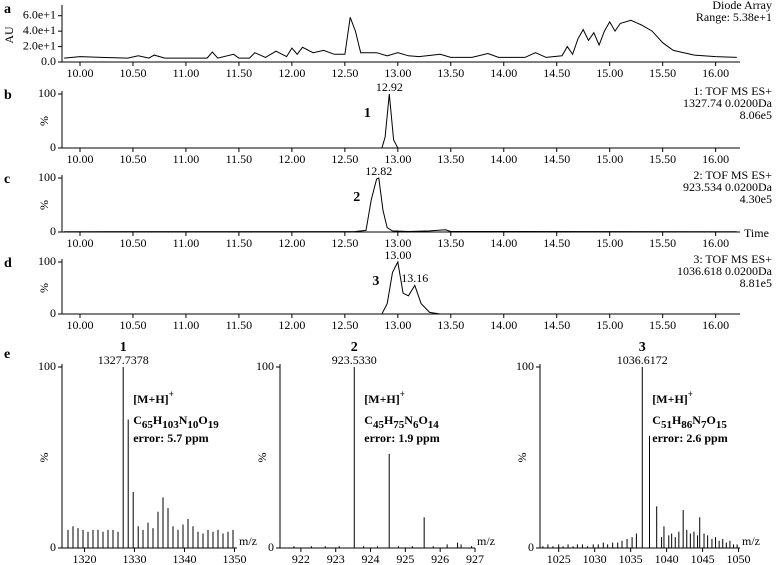 Image resolution: width=784 pixels, height=565 pixels. Describe the element at coordinates (715, 243) in the screenshot. I see `x-tick-label: 16.00` at that location.